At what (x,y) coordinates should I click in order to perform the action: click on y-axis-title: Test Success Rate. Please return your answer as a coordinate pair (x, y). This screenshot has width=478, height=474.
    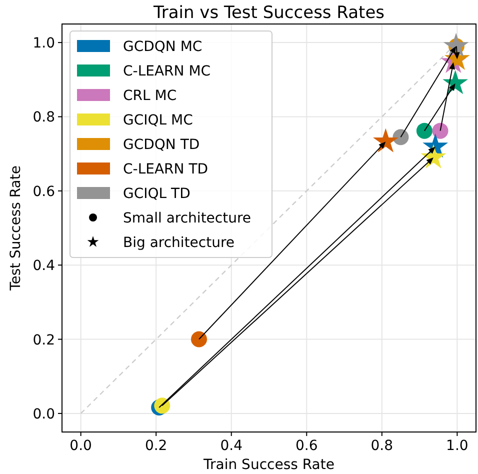
    Looking at the image, I should click on (16, 229).